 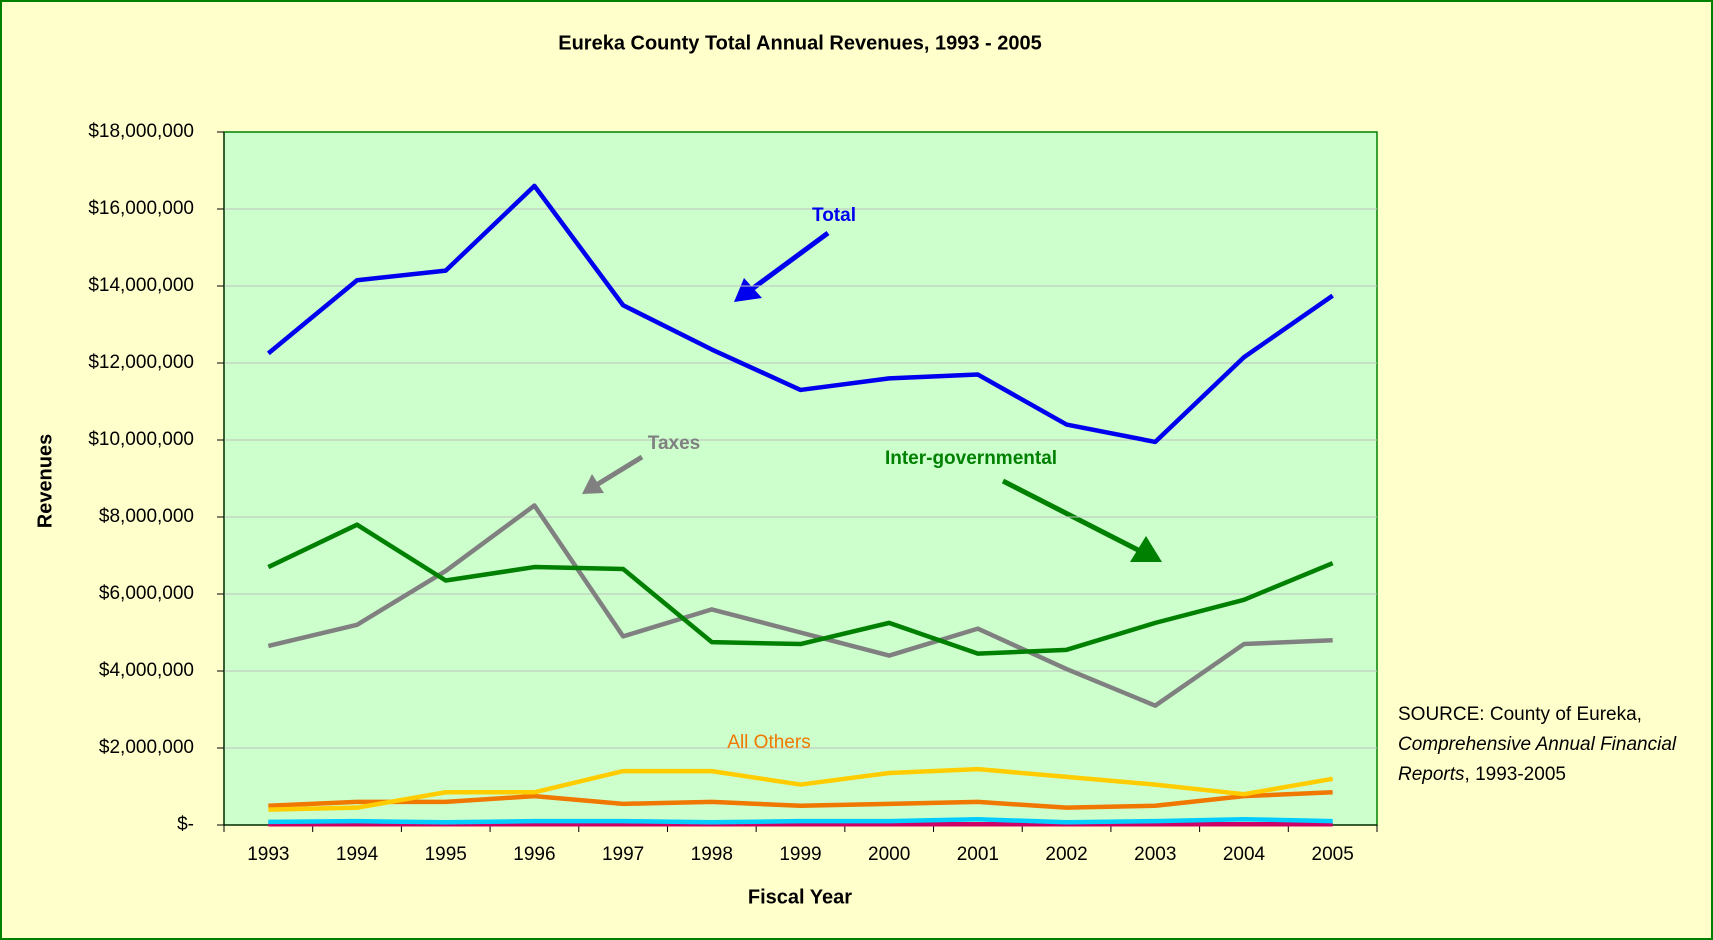 I want to click on y-tick-label: $4,000,000, so click(x=146, y=670).